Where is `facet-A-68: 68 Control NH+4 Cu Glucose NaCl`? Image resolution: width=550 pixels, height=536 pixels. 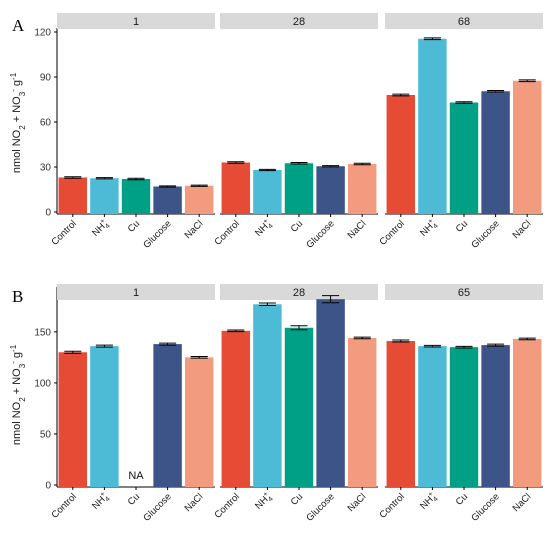 facet-A-68: 68 Control NH+4 Cu Glucose NaCl is located at coordinates (460, 132).